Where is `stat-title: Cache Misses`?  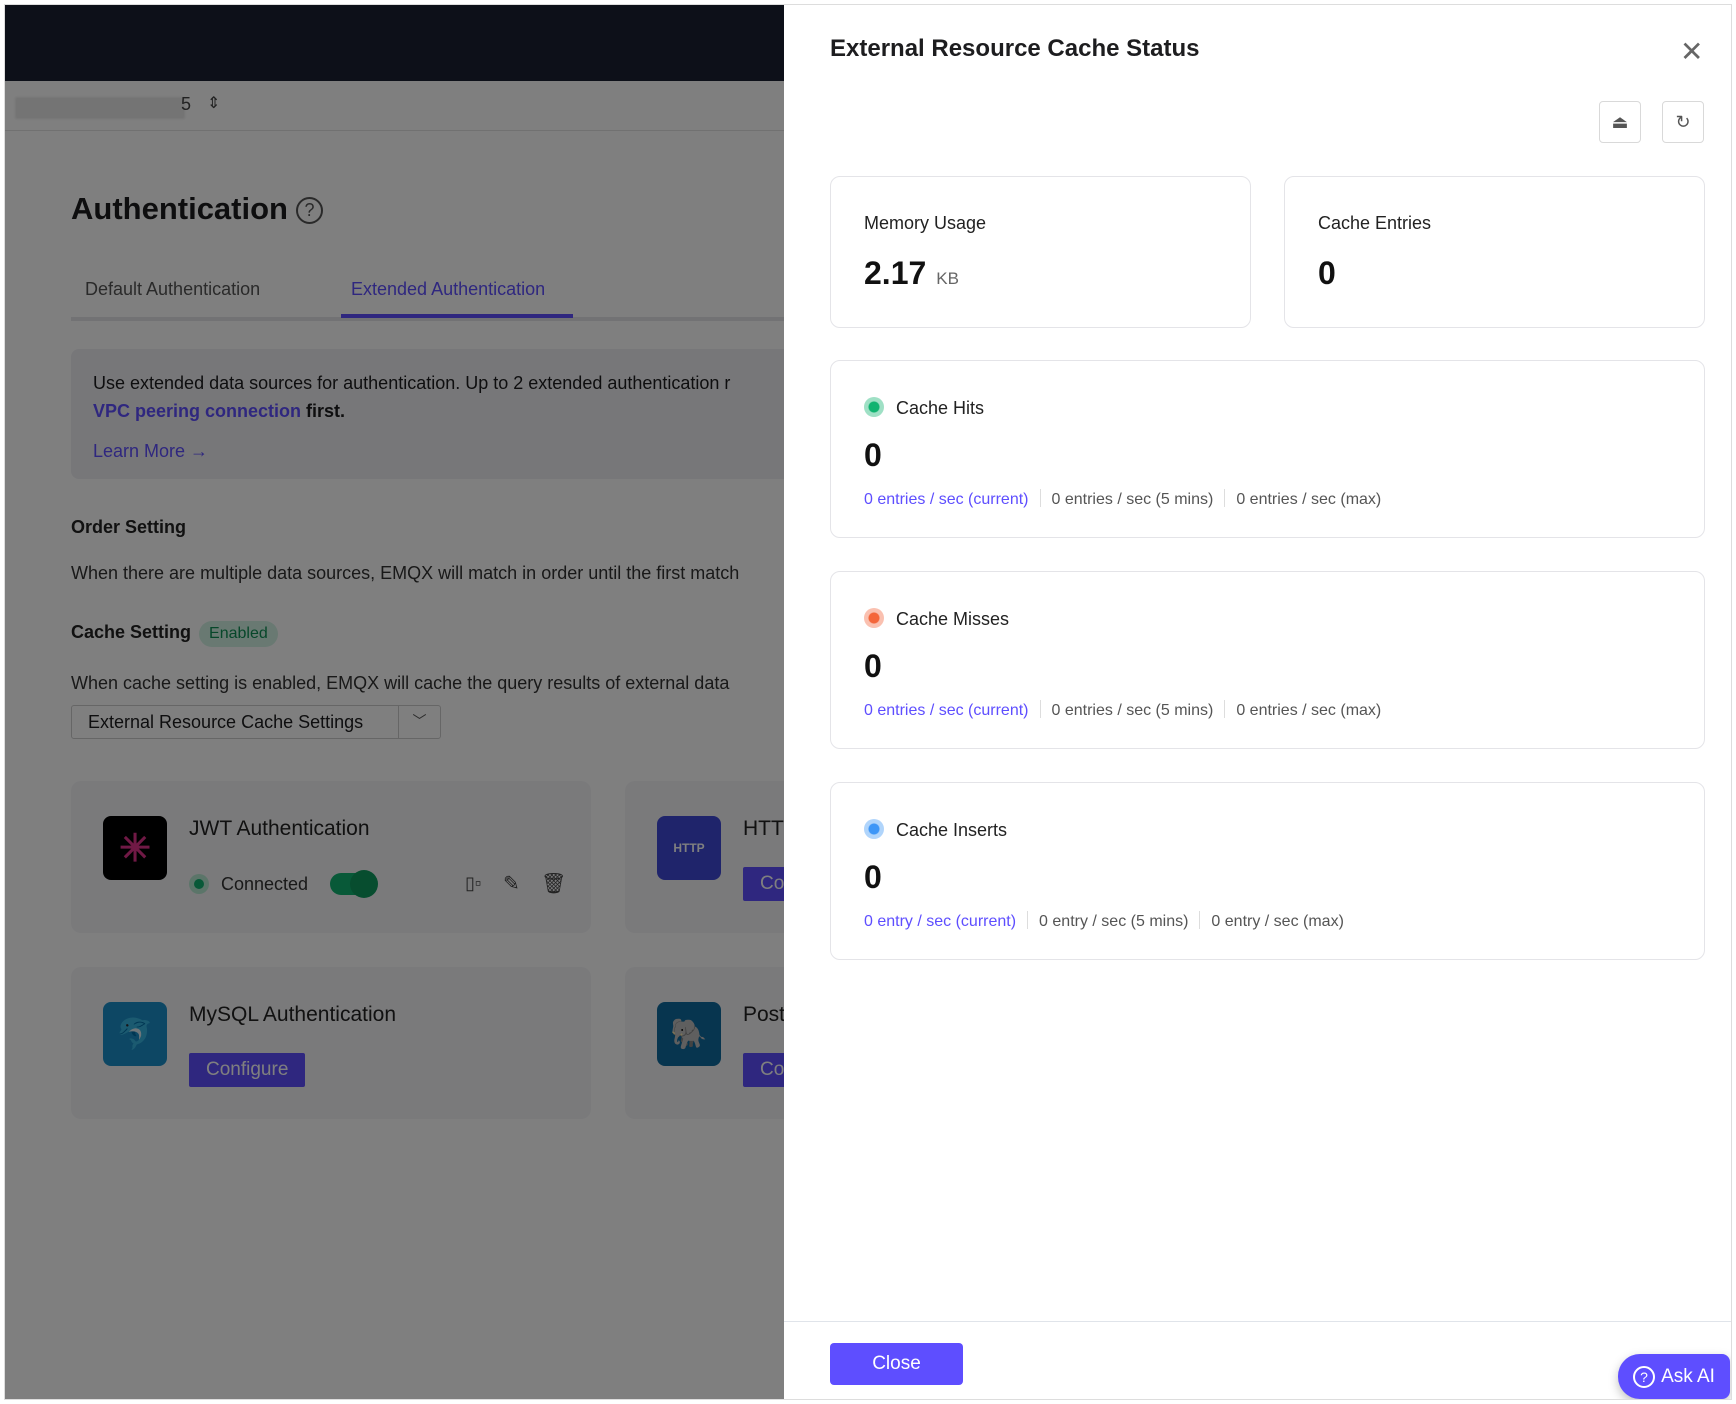
stat-title: Cache Misses is located at coordinates (936, 619).